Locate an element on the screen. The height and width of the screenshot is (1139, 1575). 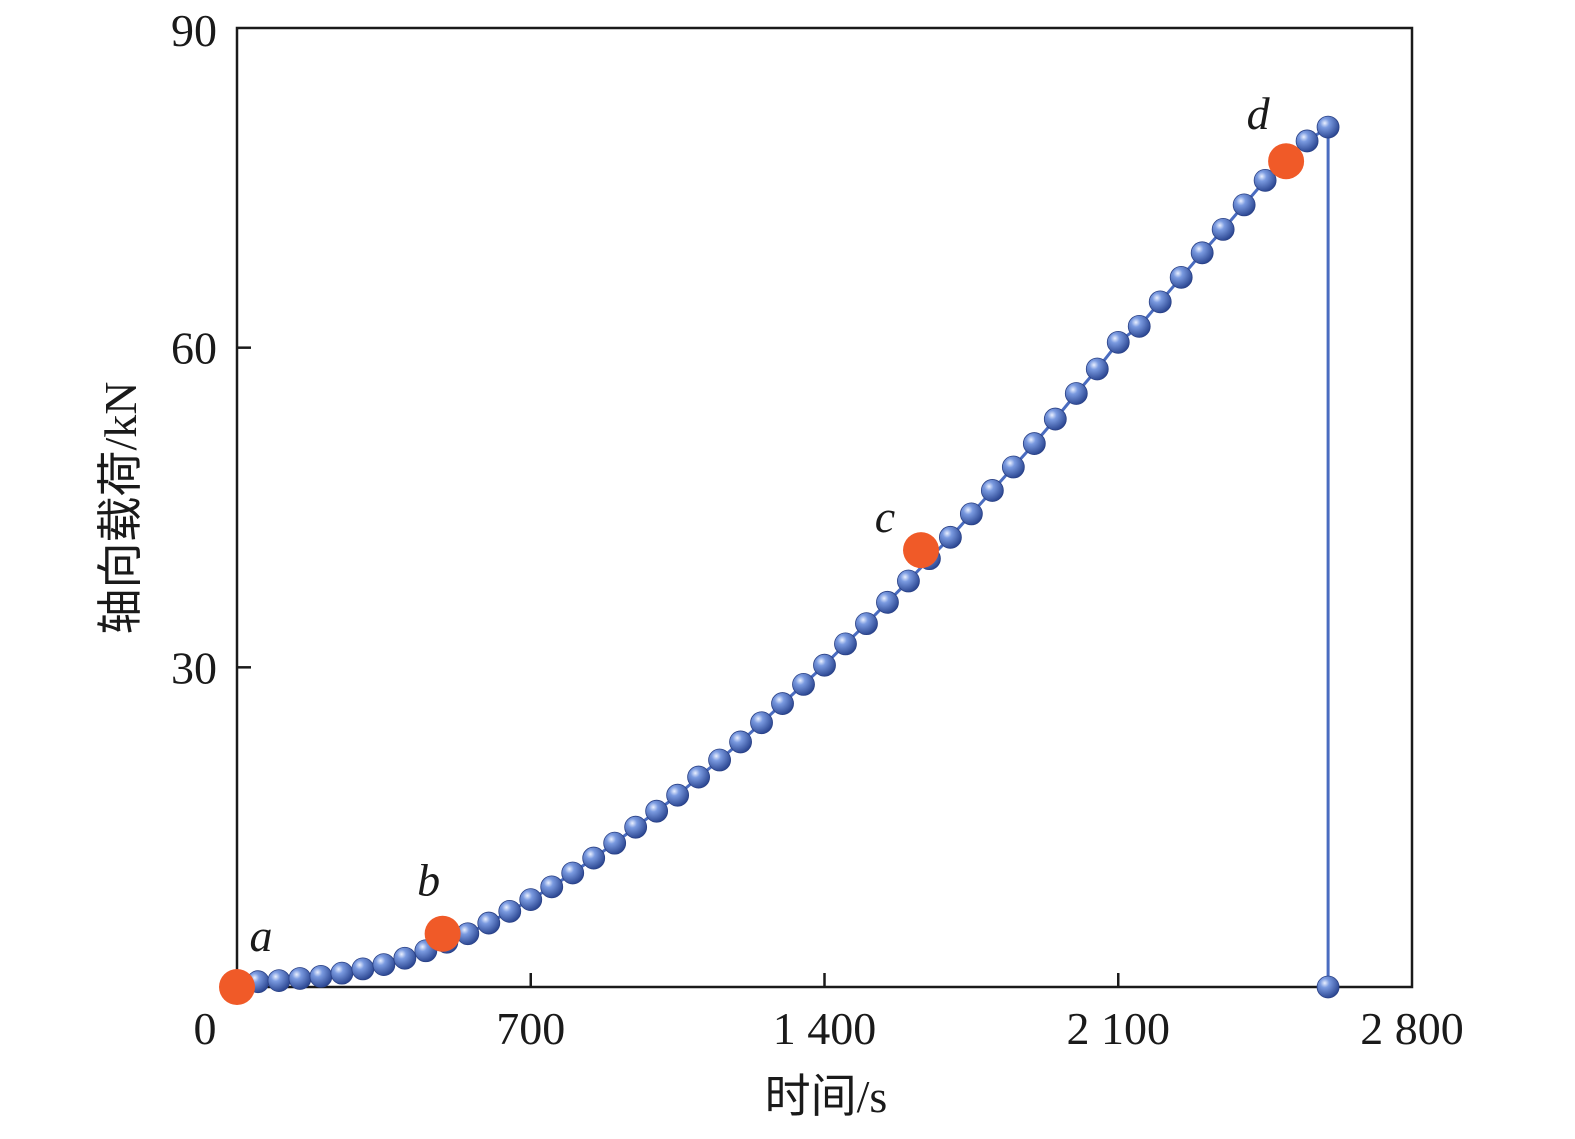
y-axis-title: 轴向载荷/kN is located at coordinates (120, 508).